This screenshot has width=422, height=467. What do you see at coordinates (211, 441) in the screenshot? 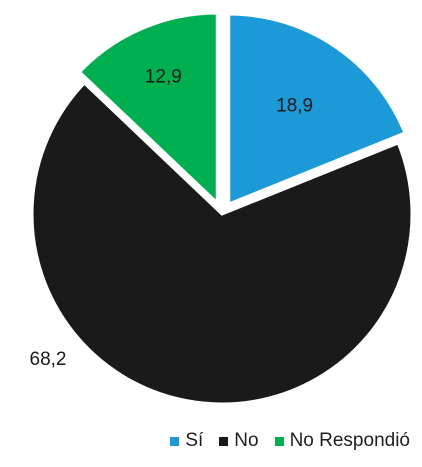
I see `legend: Sí No No Respondió` at bounding box center [211, 441].